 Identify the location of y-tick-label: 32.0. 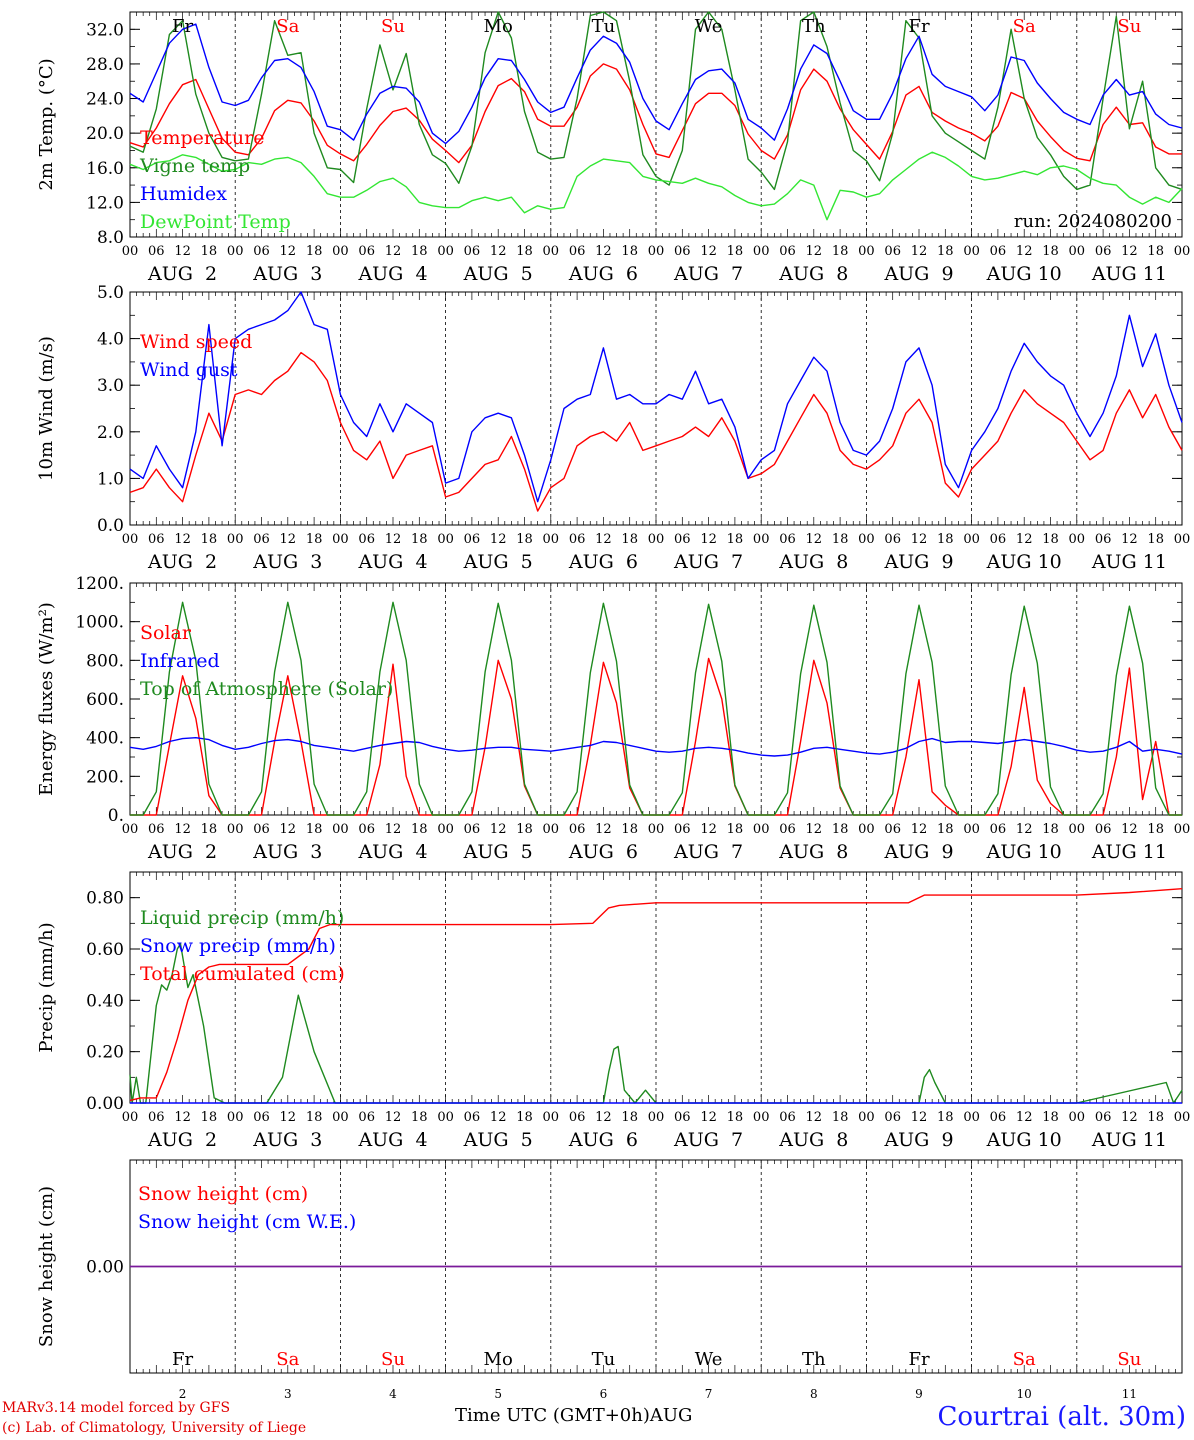
(105, 30).